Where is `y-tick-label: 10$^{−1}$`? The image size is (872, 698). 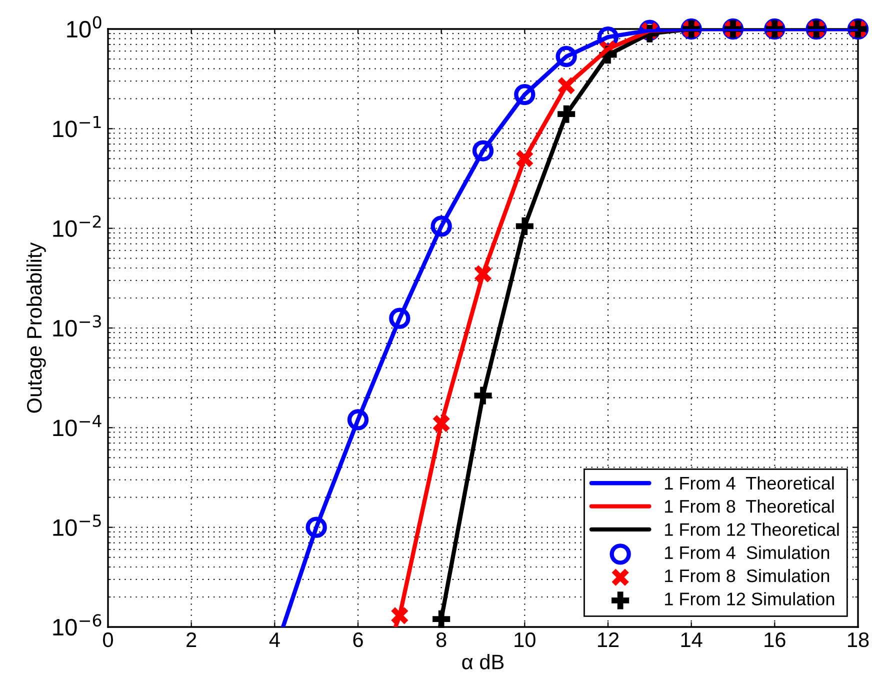
y-tick-label: 10$^{−1}$ is located at coordinates (77, 127).